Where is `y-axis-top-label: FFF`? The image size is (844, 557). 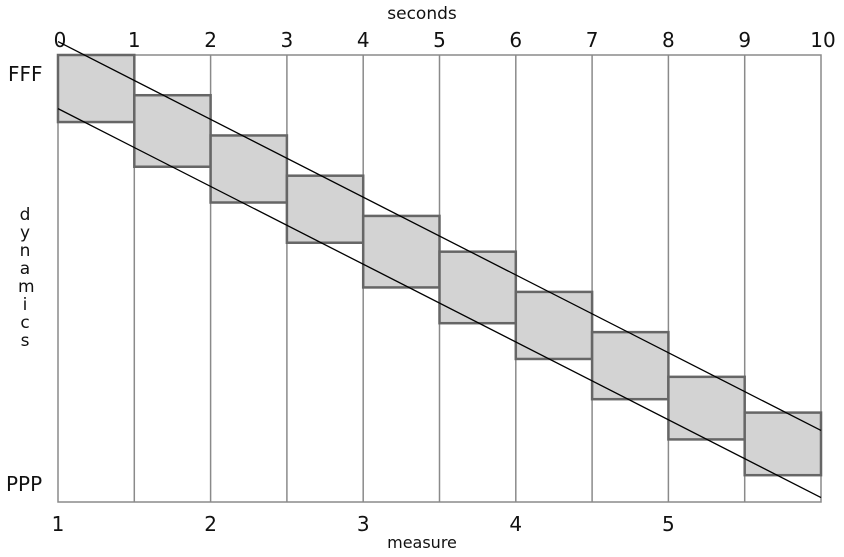 y-axis-top-label: FFF is located at coordinates (25, 74).